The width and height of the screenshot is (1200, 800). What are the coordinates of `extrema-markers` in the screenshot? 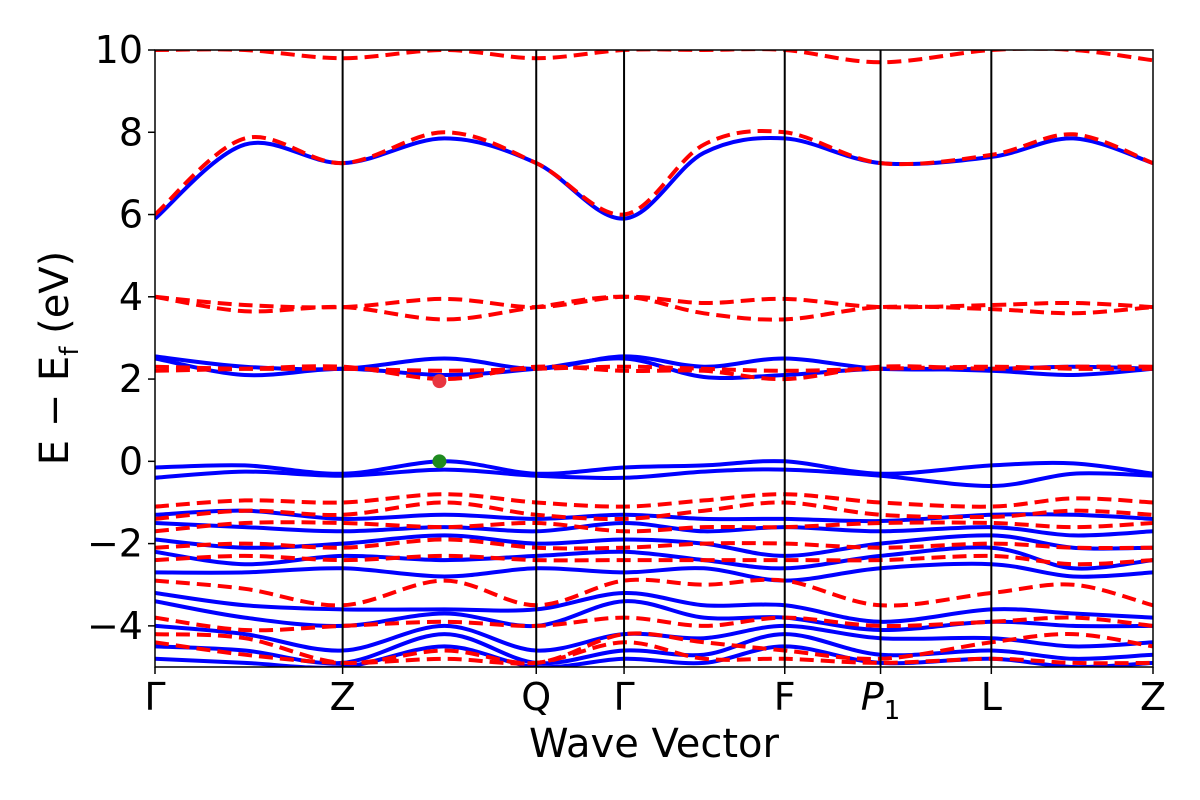 It's located at (439, 421).